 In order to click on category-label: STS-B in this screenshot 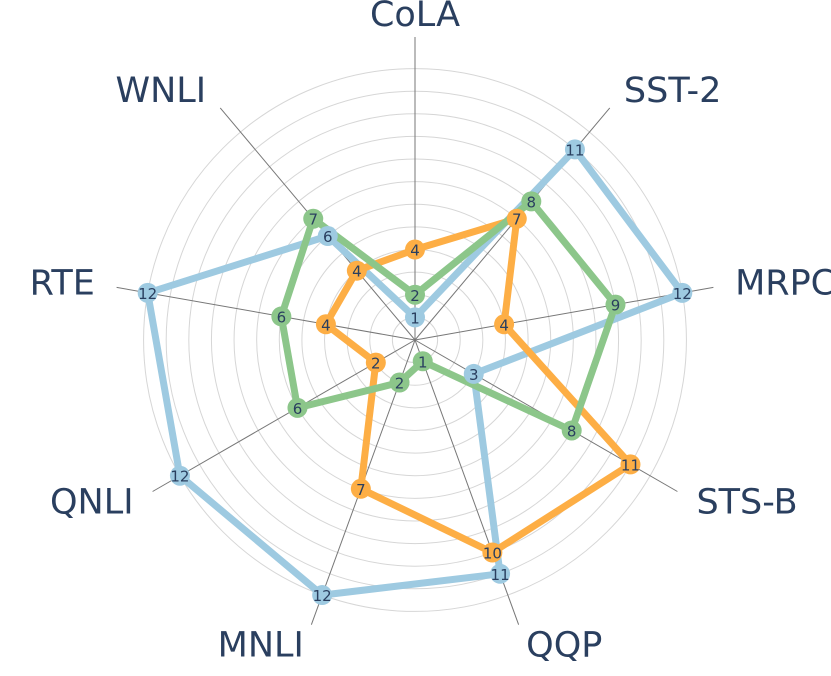, I will do `click(746, 503)`.